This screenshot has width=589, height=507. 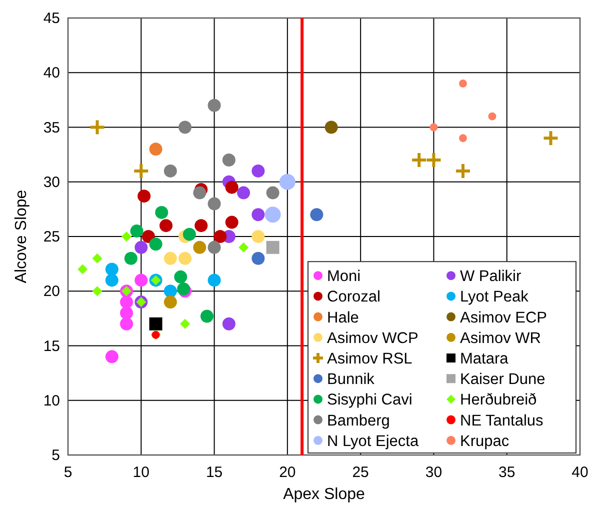 What do you see at coordinates (51, 237) in the screenshot?
I see `y-tick-label: 25` at bounding box center [51, 237].